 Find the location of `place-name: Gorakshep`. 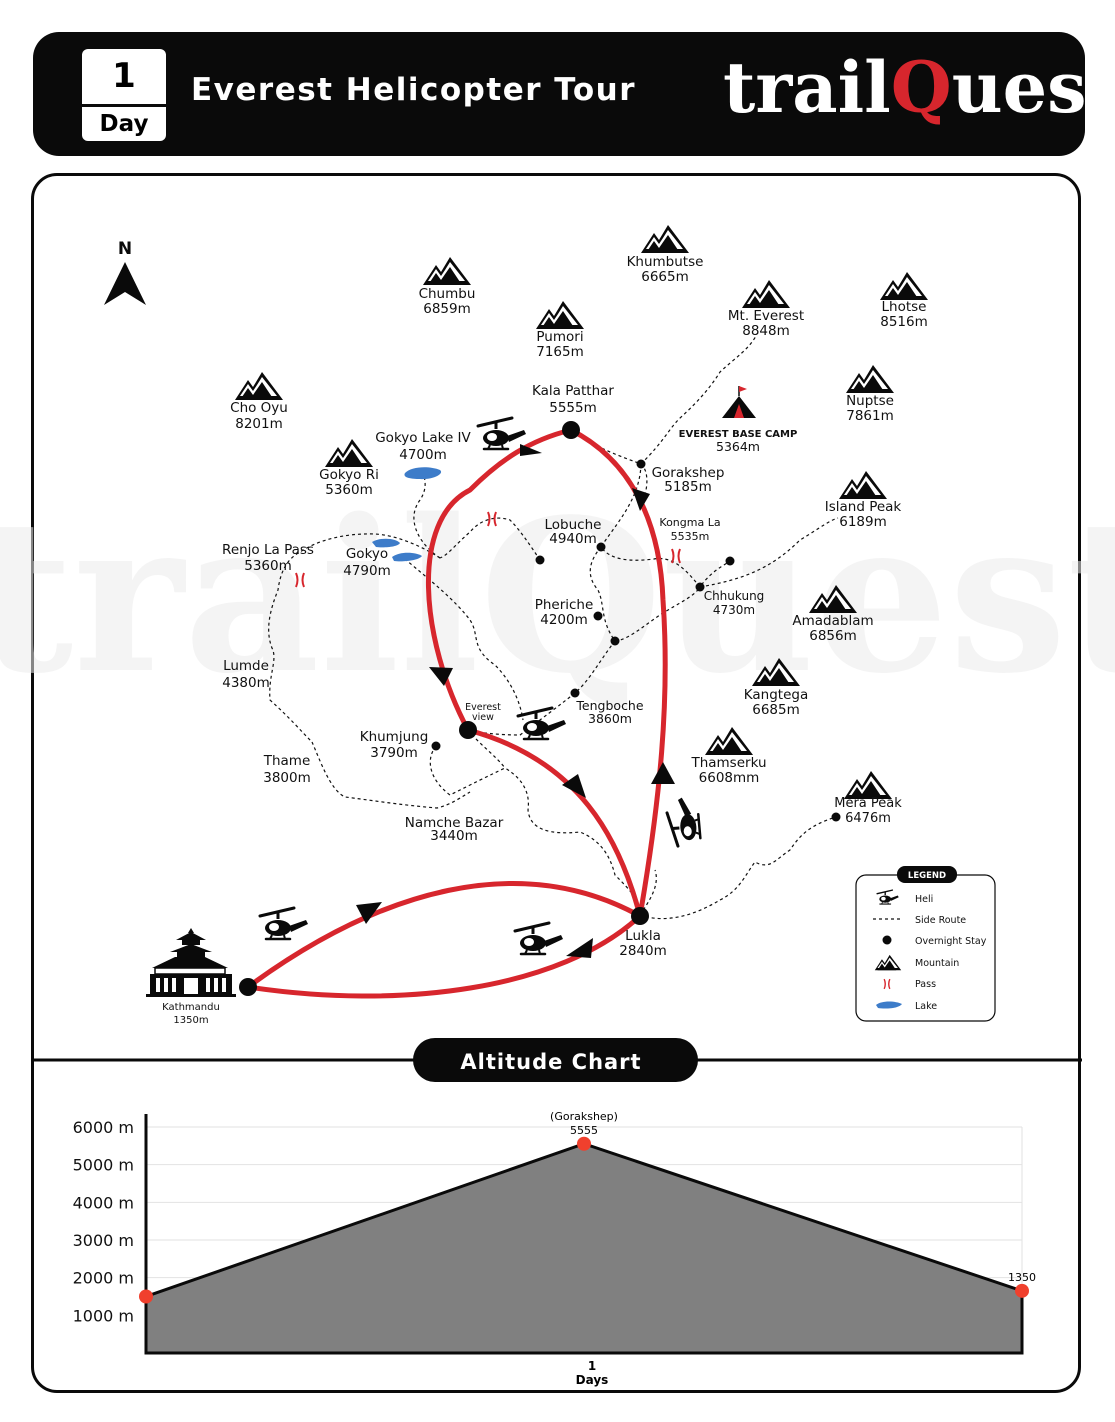

place-name: Gorakshep is located at coordinates (688, 473).